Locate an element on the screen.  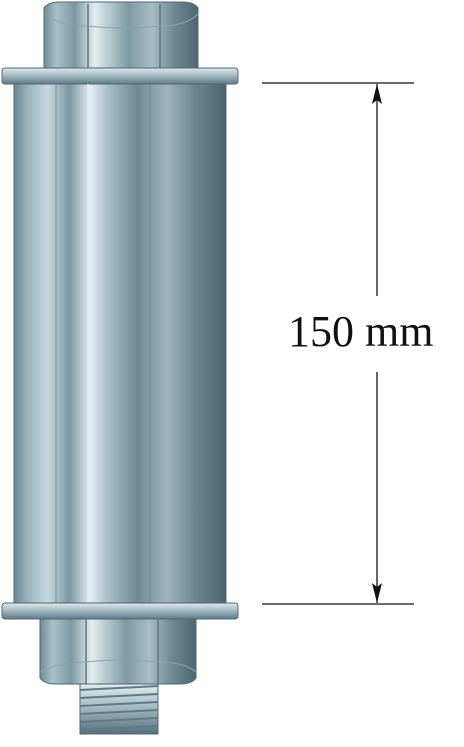
dimension-arrow-top is located at coordinates (377, 94).